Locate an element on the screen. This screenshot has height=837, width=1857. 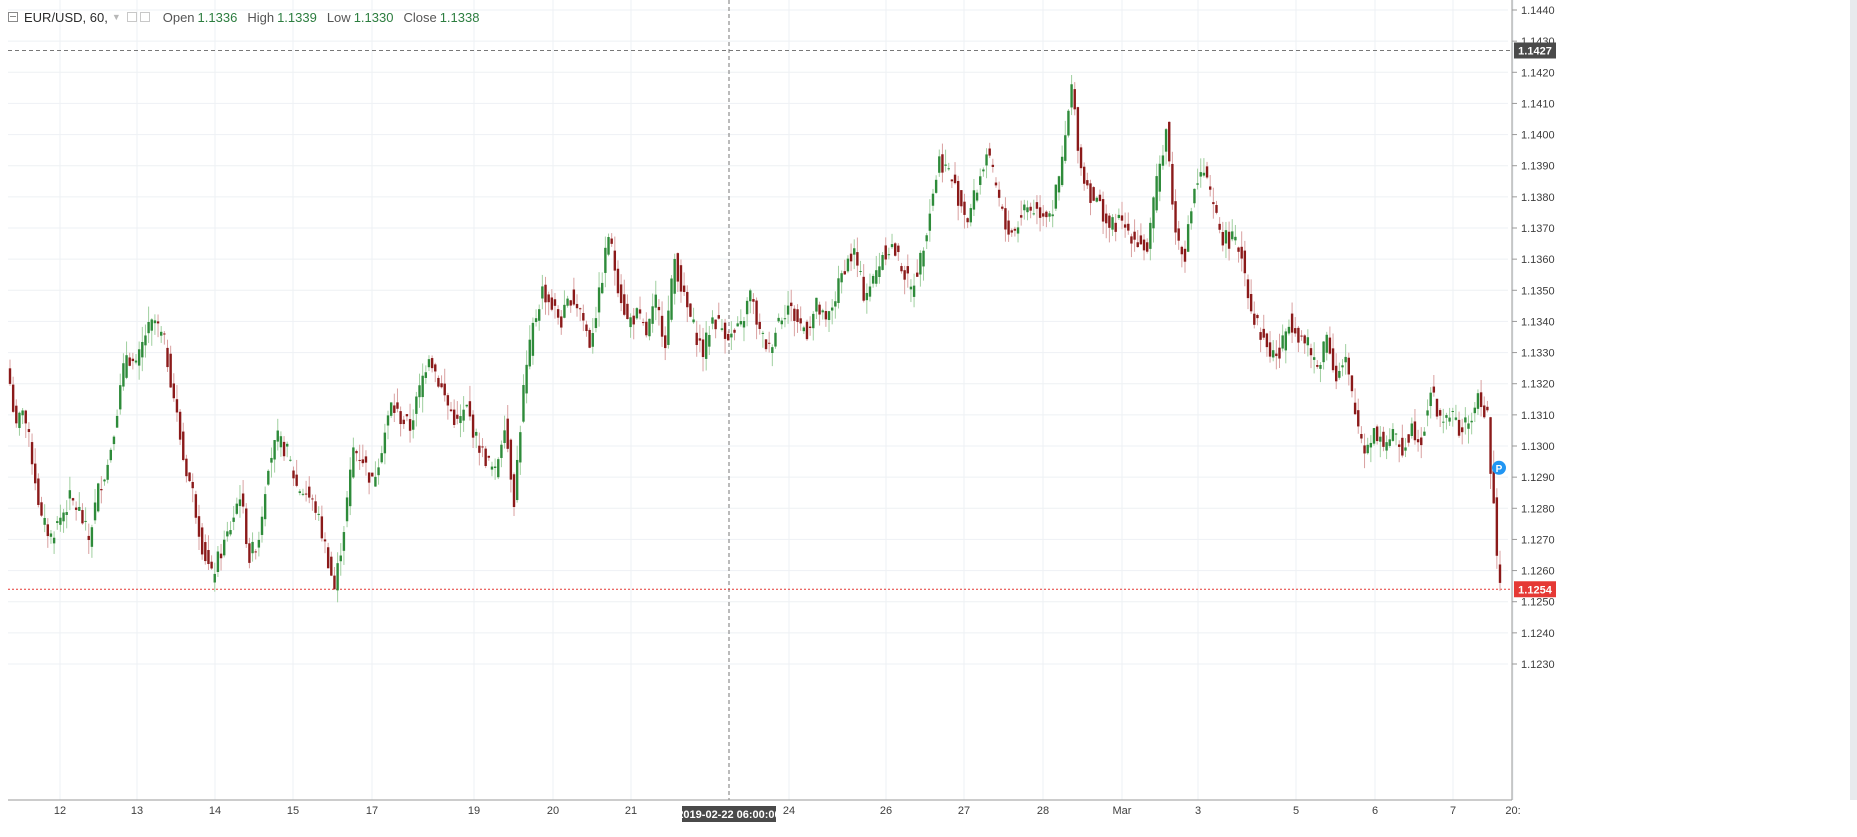
hide-icon is located at coordinates (144, 17).